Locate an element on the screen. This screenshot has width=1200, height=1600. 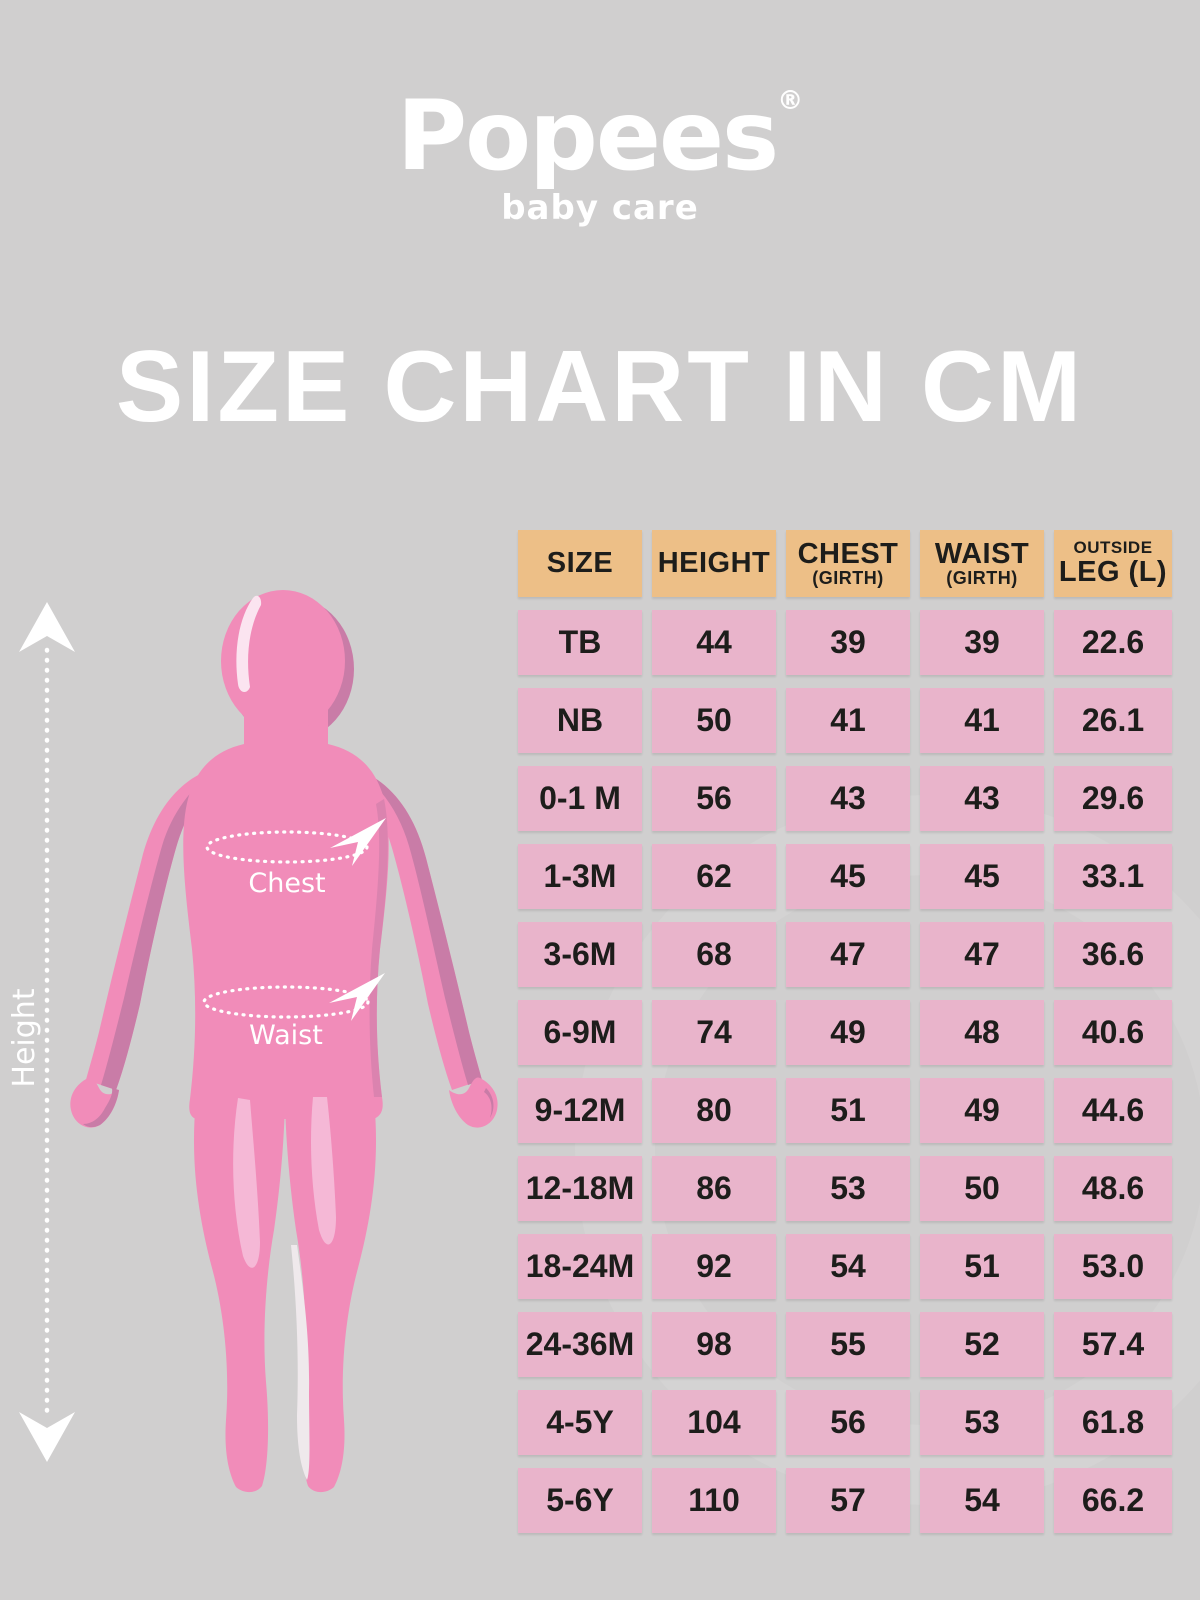
table-cell: 92 is located at coordinates (714, 1266).